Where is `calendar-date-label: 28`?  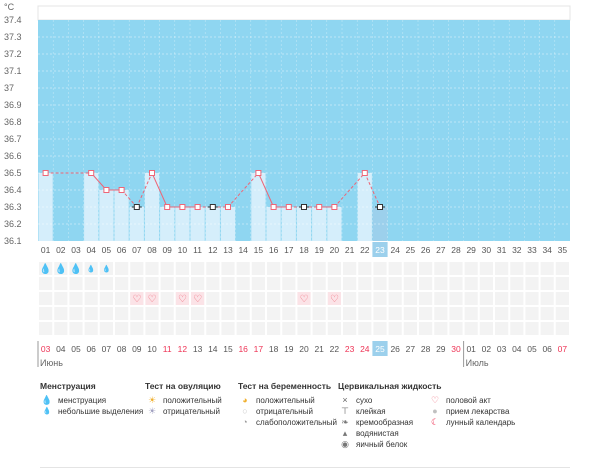
calendar-date-label: 28 is located at coordinates (426, 349).